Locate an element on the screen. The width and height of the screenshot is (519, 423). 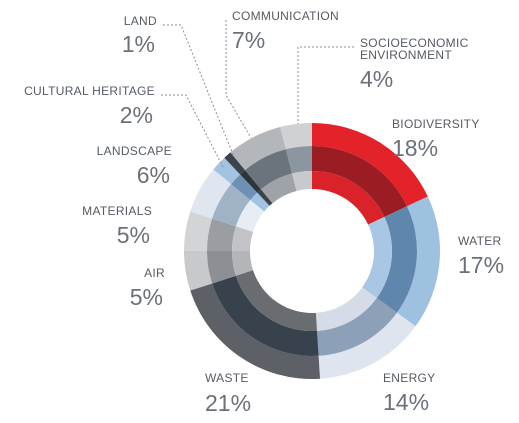
category-label: MATERIALS is located at coordinates (117, 211).